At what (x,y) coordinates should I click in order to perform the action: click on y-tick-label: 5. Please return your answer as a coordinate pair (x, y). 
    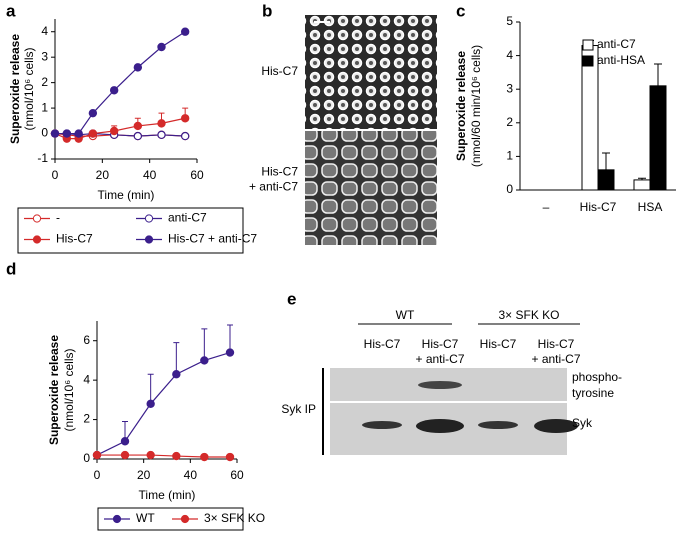
    Looking at the image, I should click on (509, 21).